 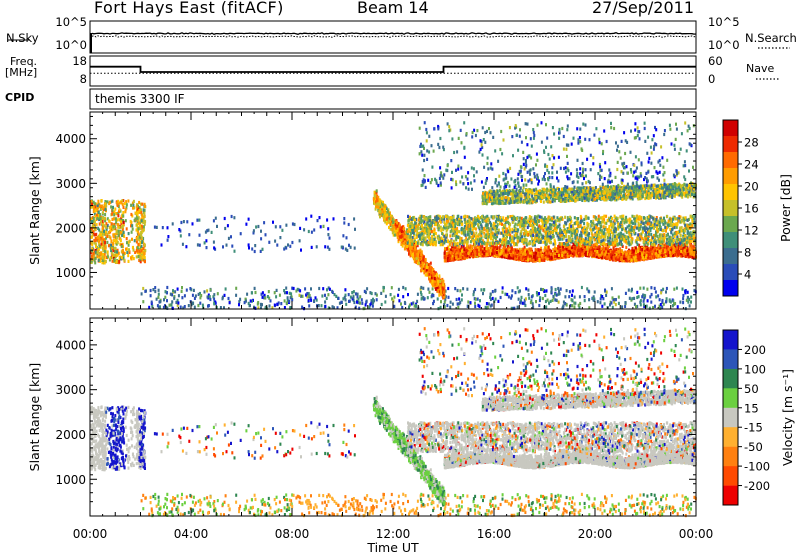 I want to click on series-freq, so click(x=393, y=69).